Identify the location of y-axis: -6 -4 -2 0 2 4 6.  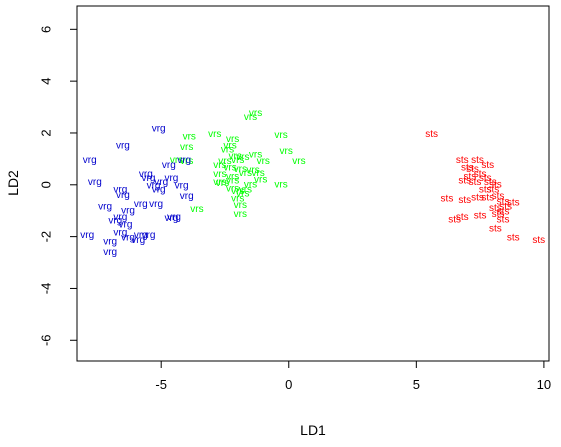
(57, 186).